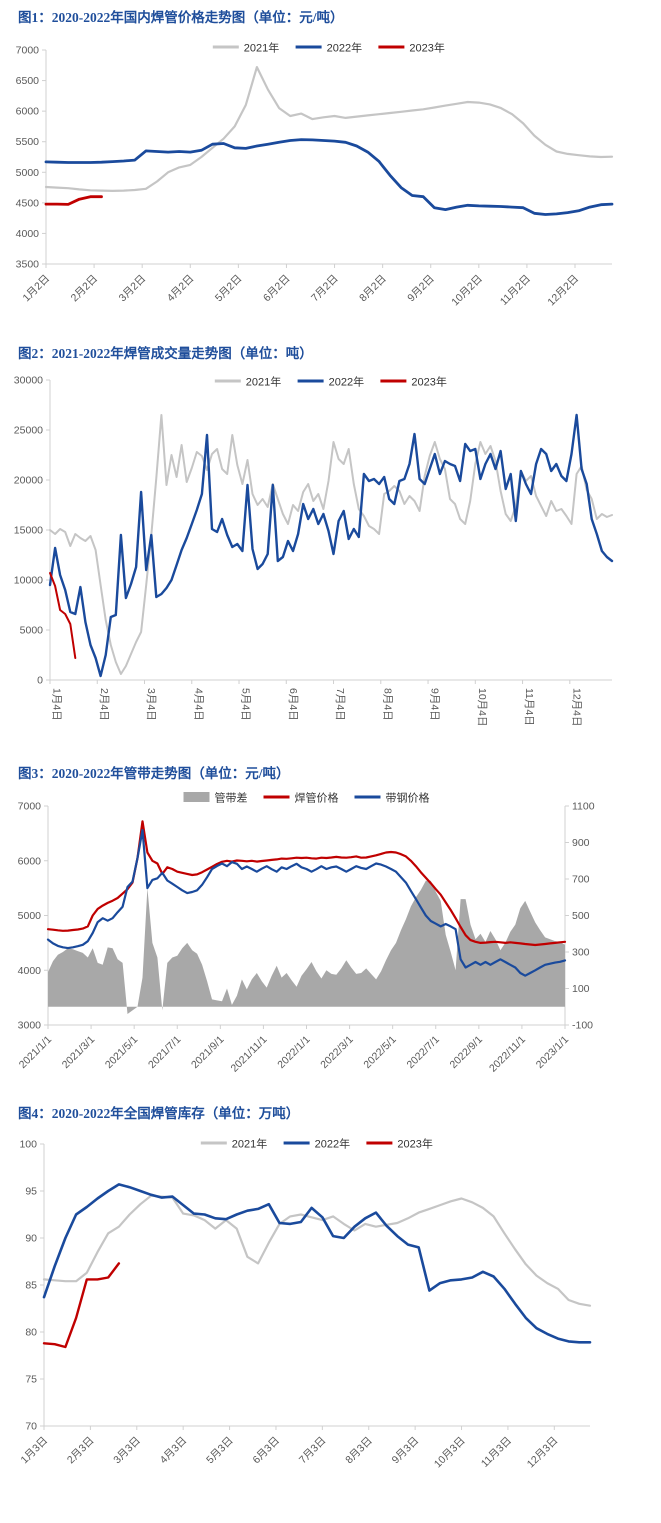 Image resolution: width=661 pixels, height=1523 pixels. What do you see at coordinates (329, 140) in the screenshot?
I see `fig1-series` at bounding box center [329, 140].